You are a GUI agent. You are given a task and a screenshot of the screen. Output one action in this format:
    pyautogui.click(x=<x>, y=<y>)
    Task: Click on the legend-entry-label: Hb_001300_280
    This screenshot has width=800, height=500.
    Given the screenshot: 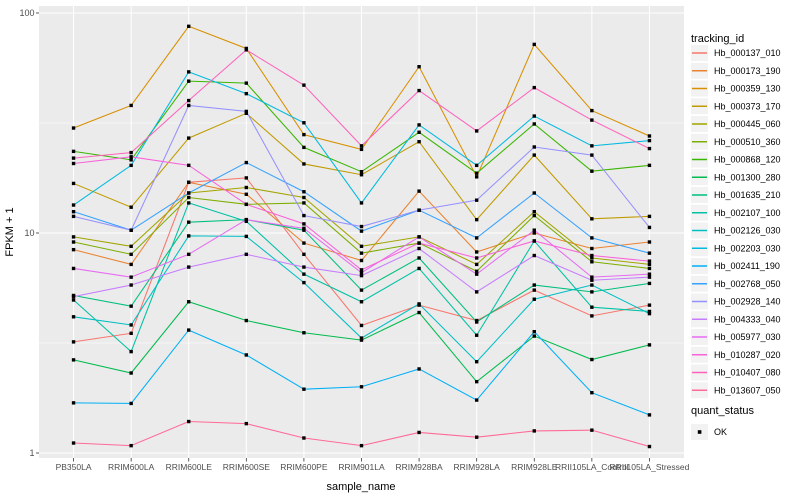 What is the action you would take?
    pyautogui.click(x=747, y=177)
    